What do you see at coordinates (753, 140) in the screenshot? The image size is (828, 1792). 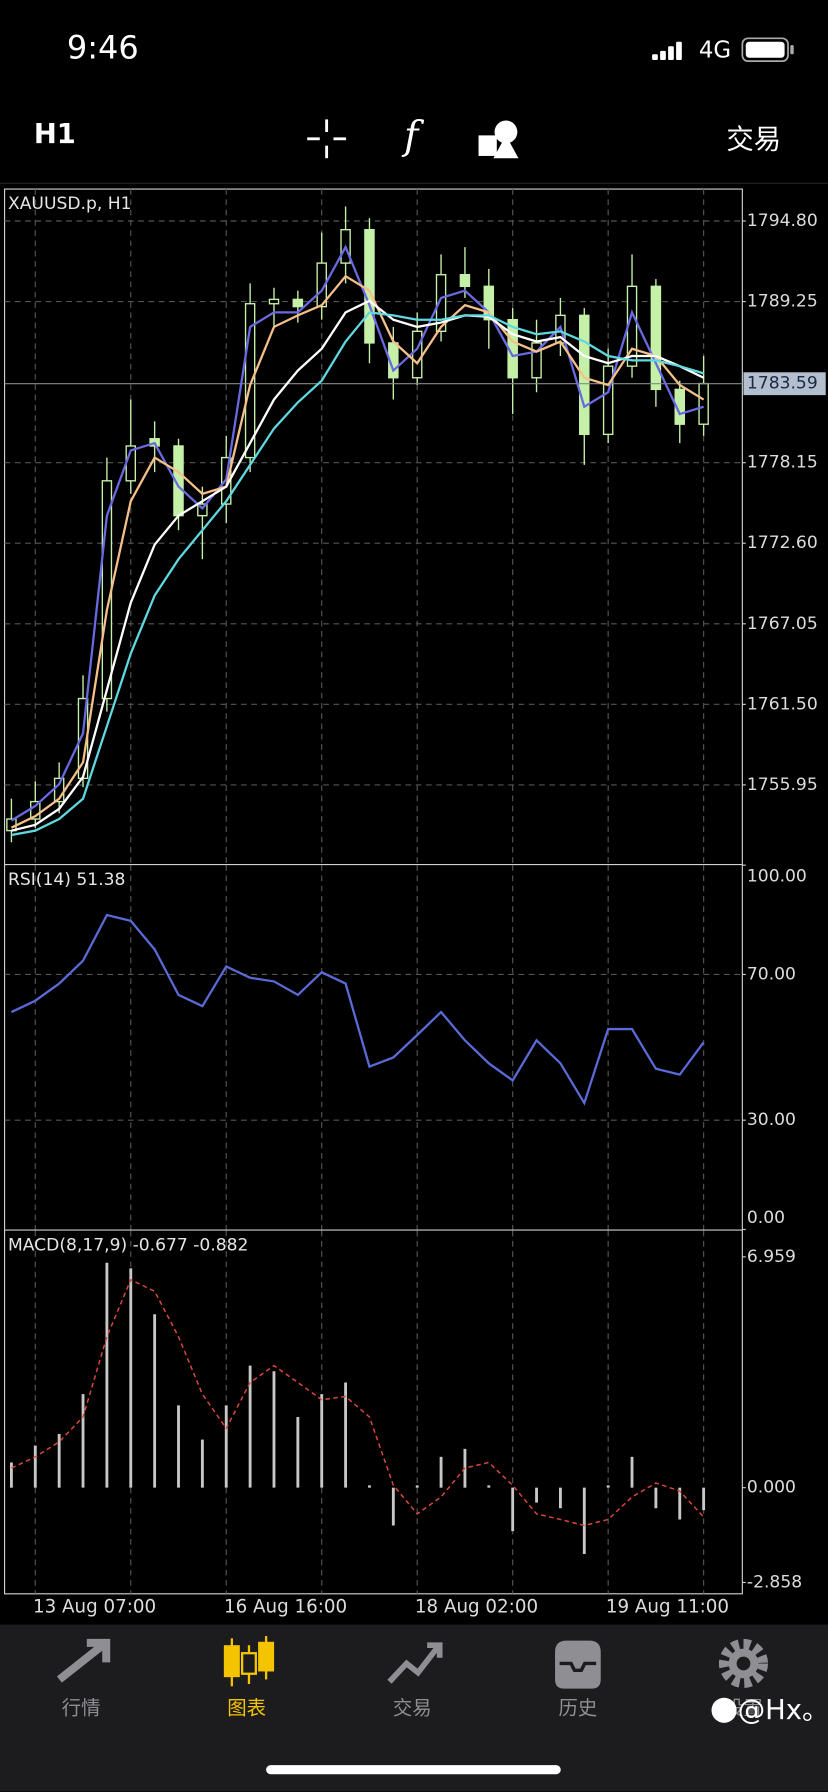 I see `trade-button: 交易` at bounding box center [753, 140].